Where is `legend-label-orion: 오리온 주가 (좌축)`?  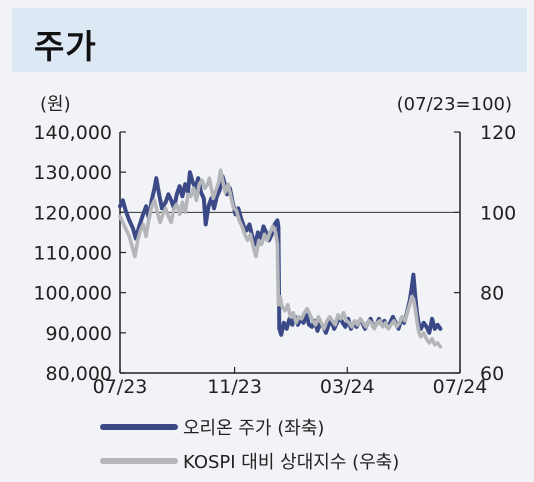 legend-label-orion: 오리온 주가 (좌축) is located at coordinates (253, 428).